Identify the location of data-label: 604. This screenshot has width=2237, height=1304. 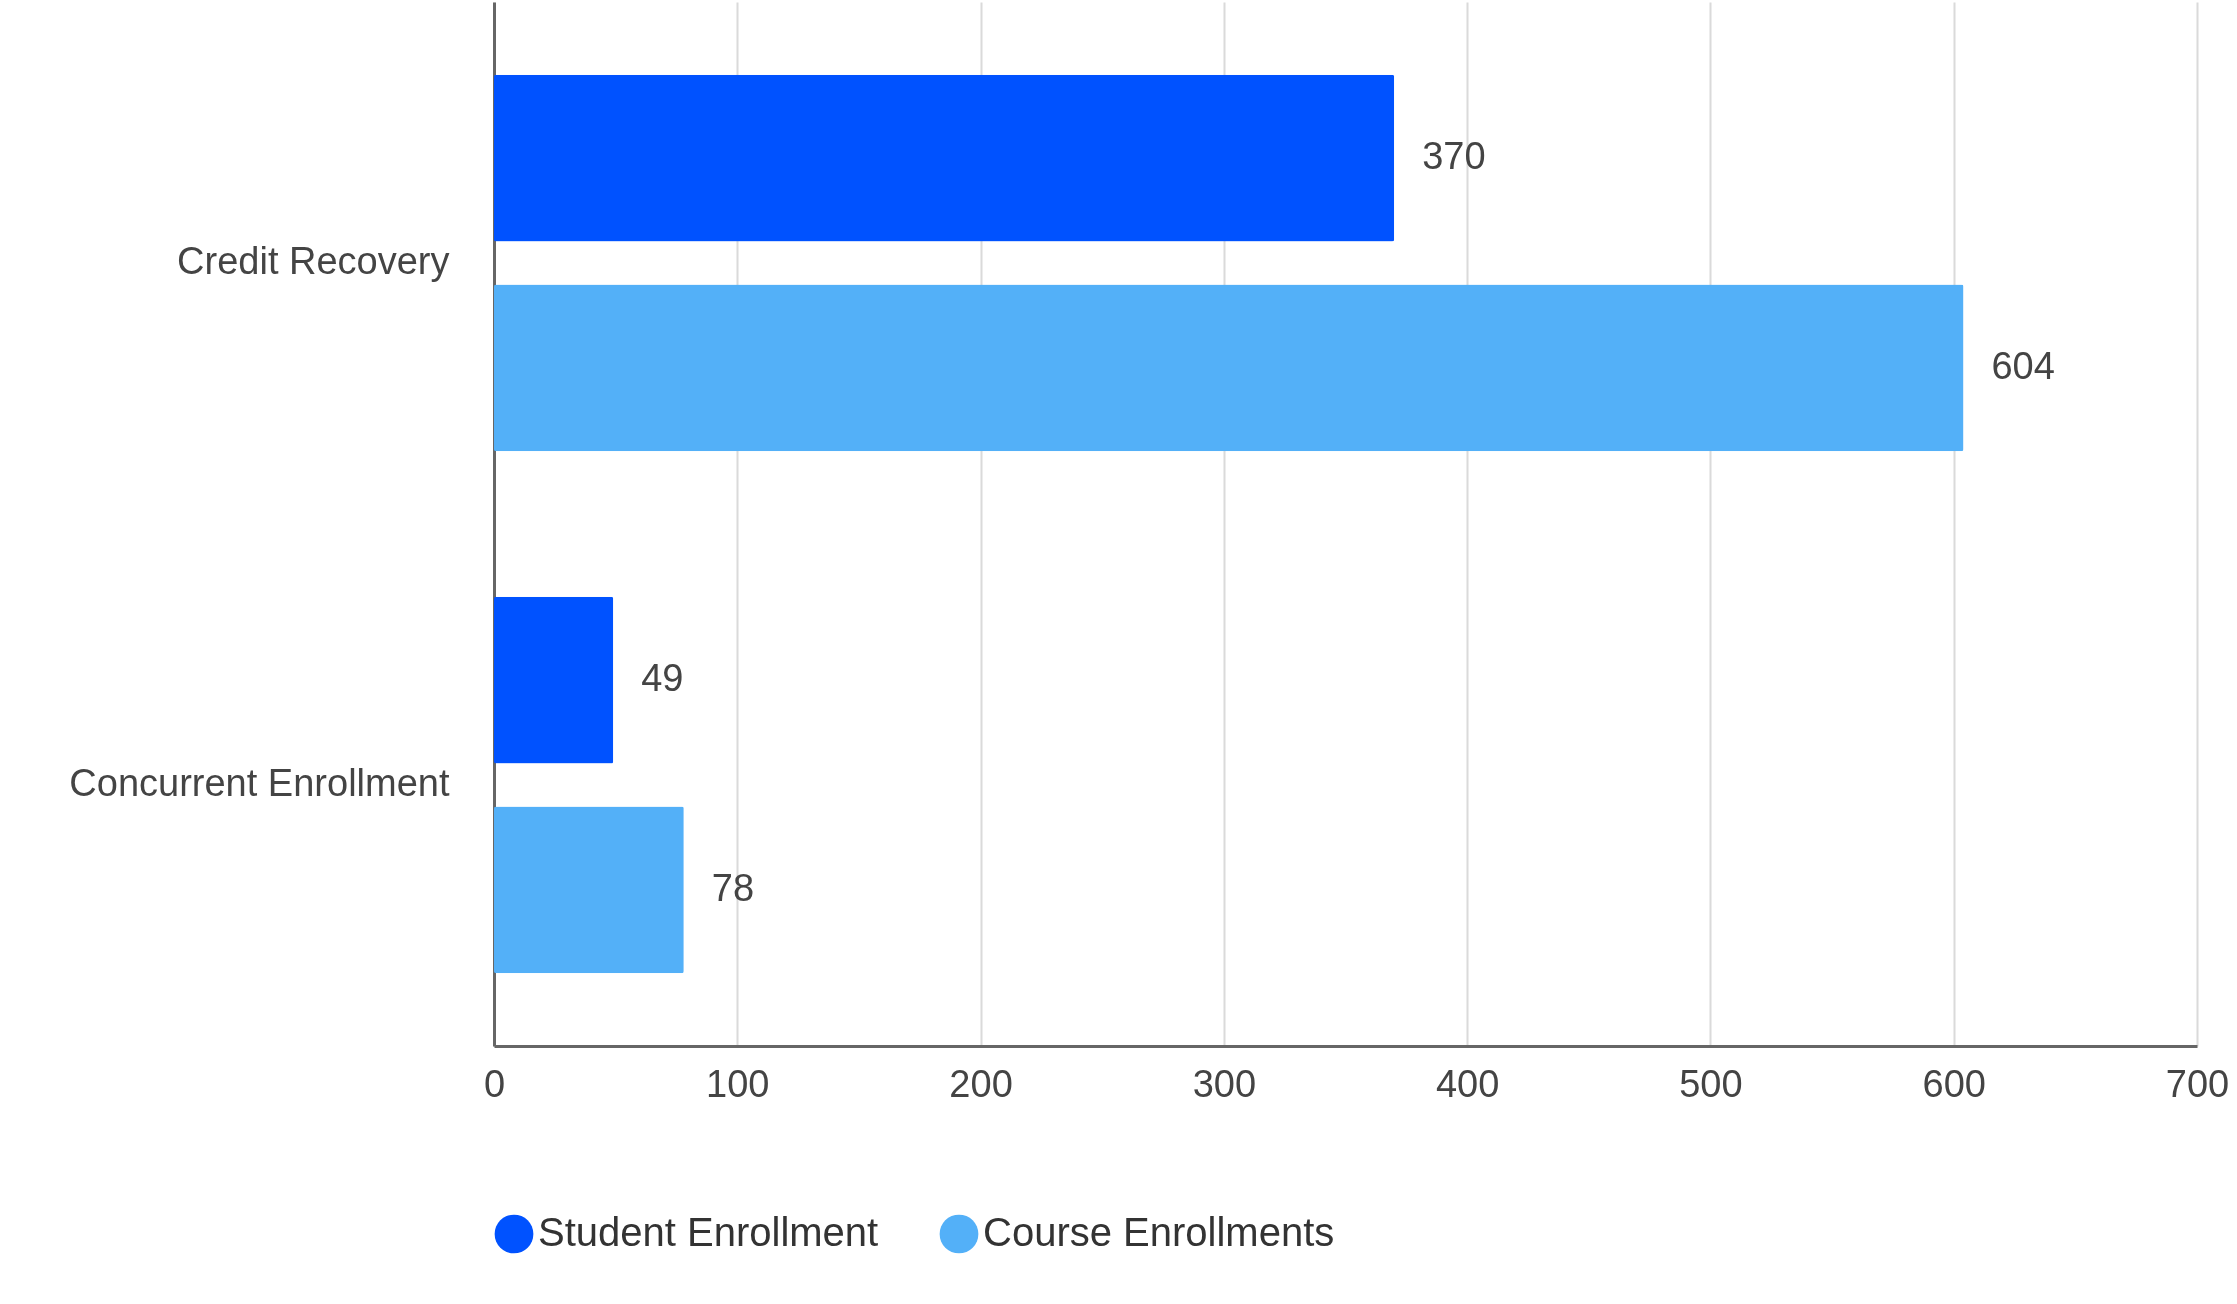
(2023, 365).